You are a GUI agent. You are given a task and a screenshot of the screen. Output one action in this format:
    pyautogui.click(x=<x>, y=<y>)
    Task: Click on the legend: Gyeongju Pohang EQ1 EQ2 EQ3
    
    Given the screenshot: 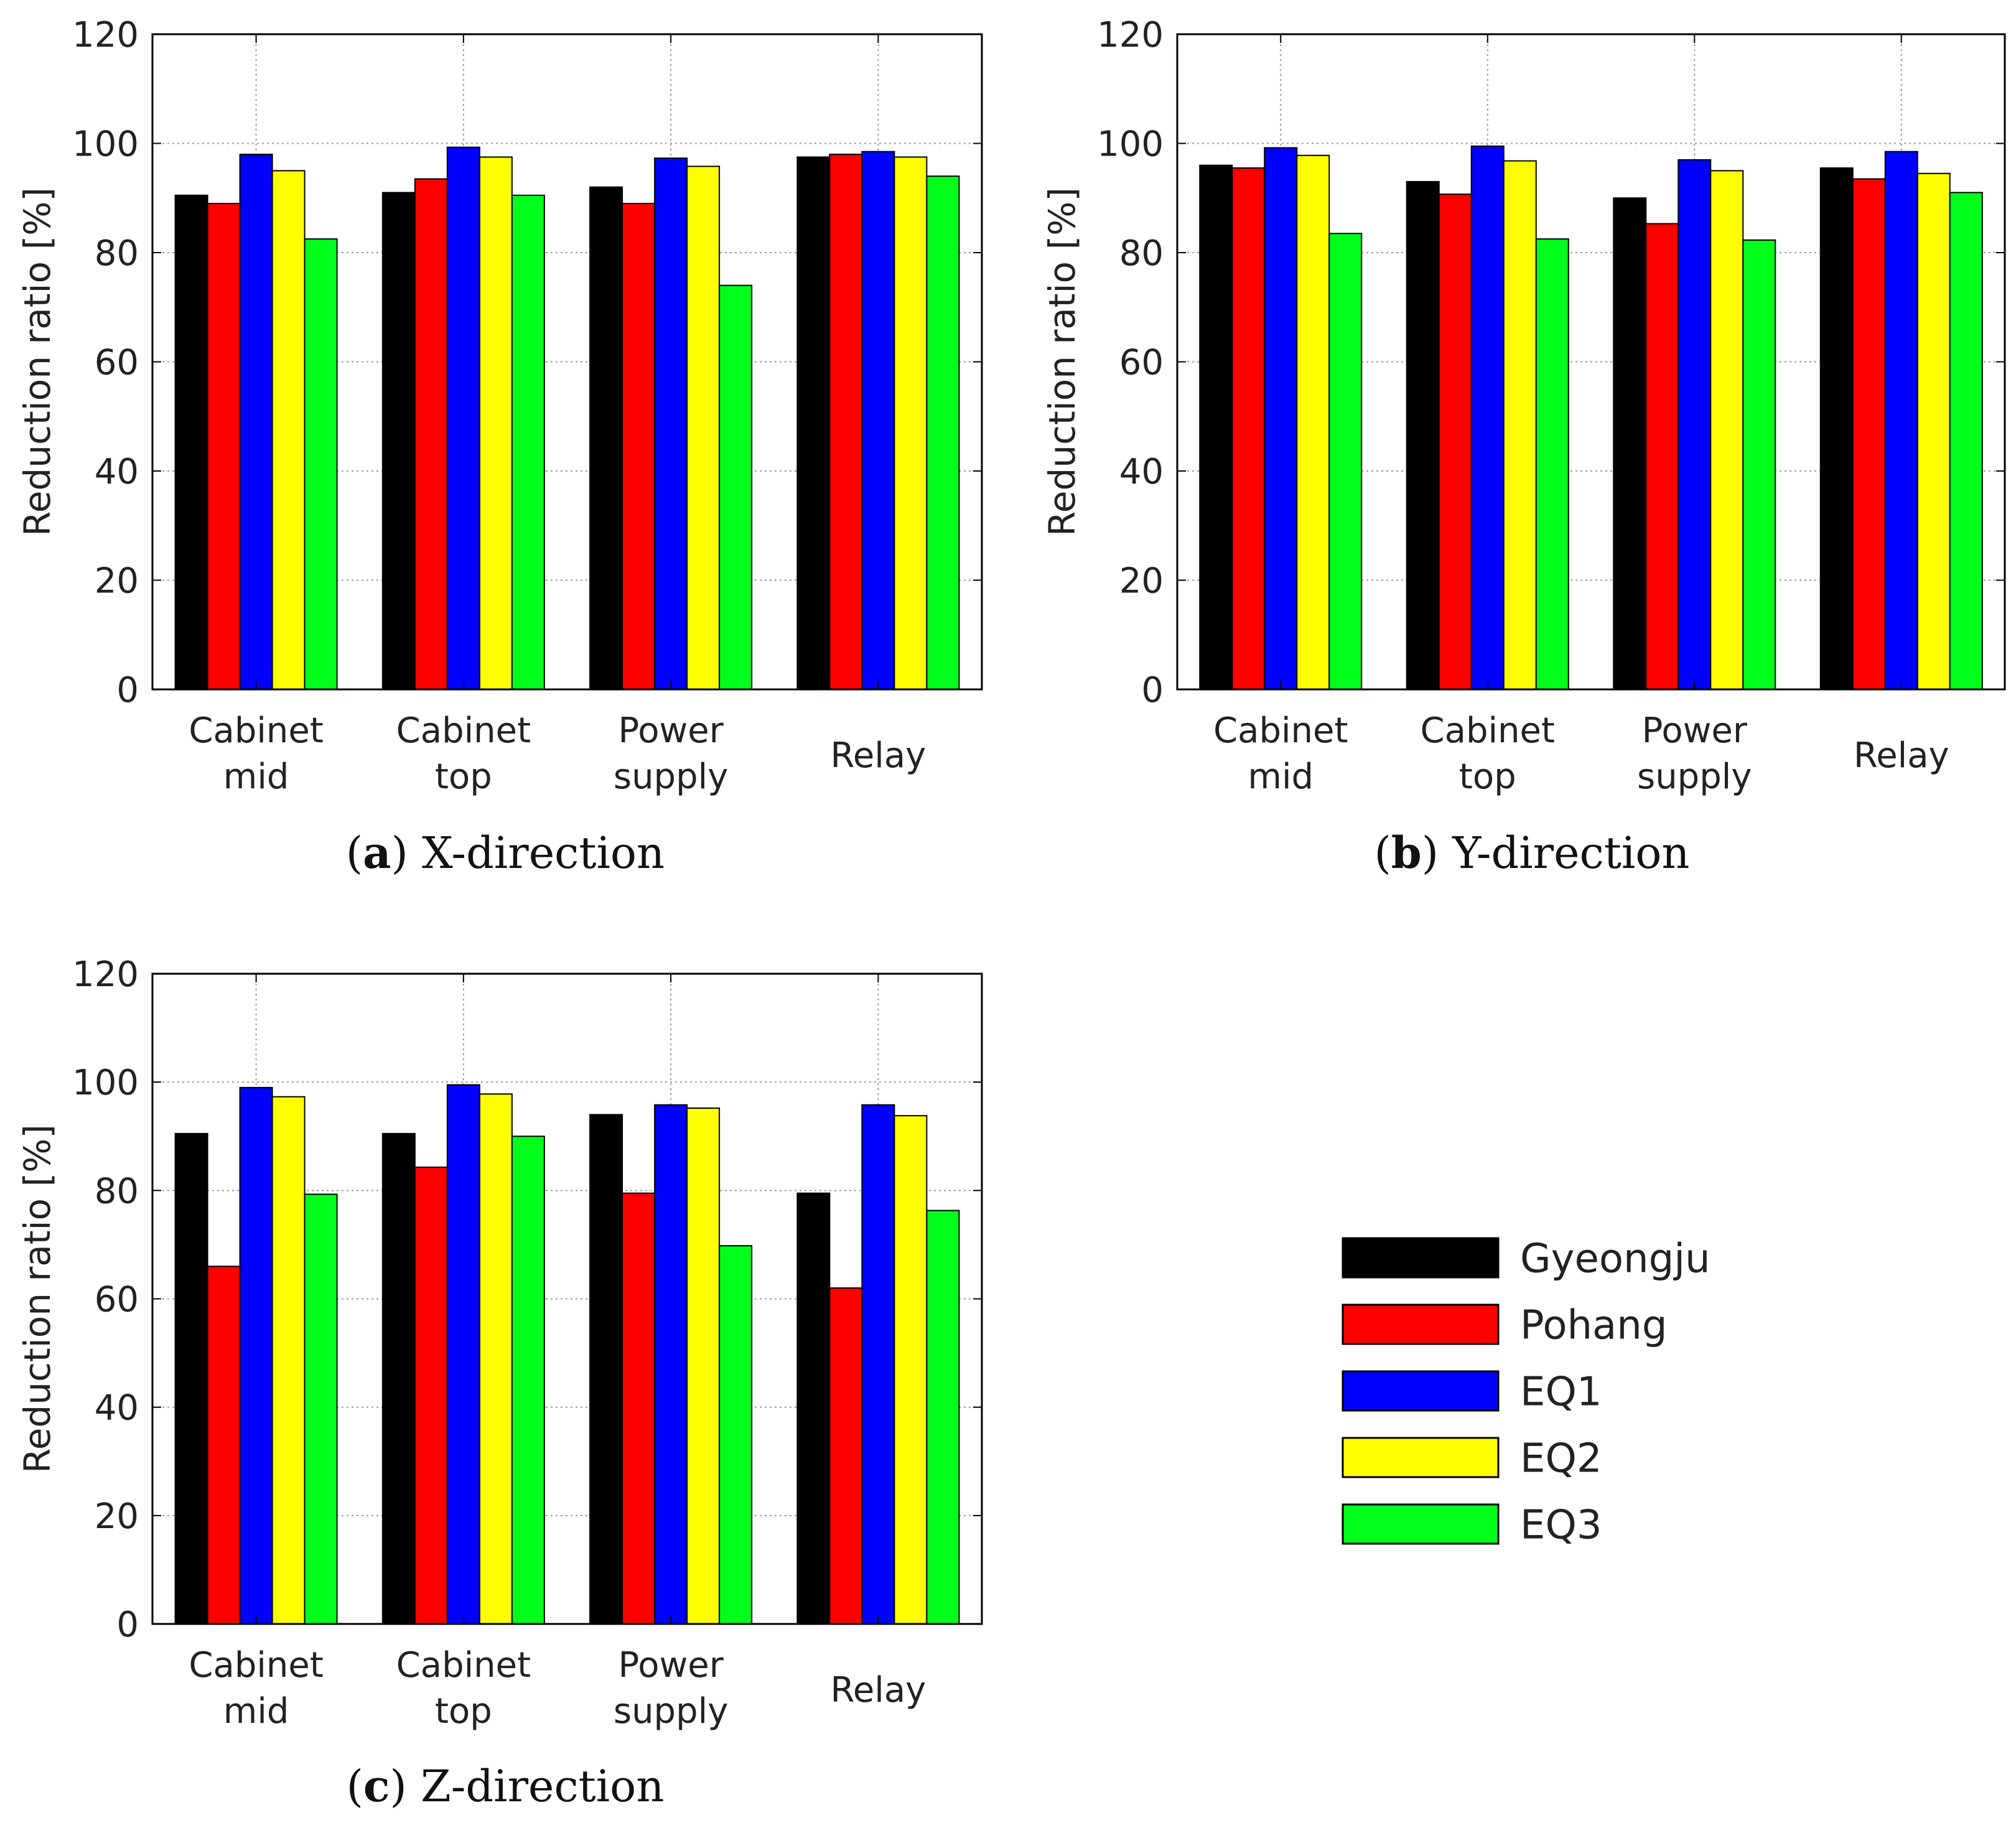 What is the action you would take?
    pyautogui.click(x=1526, y=1393)
    